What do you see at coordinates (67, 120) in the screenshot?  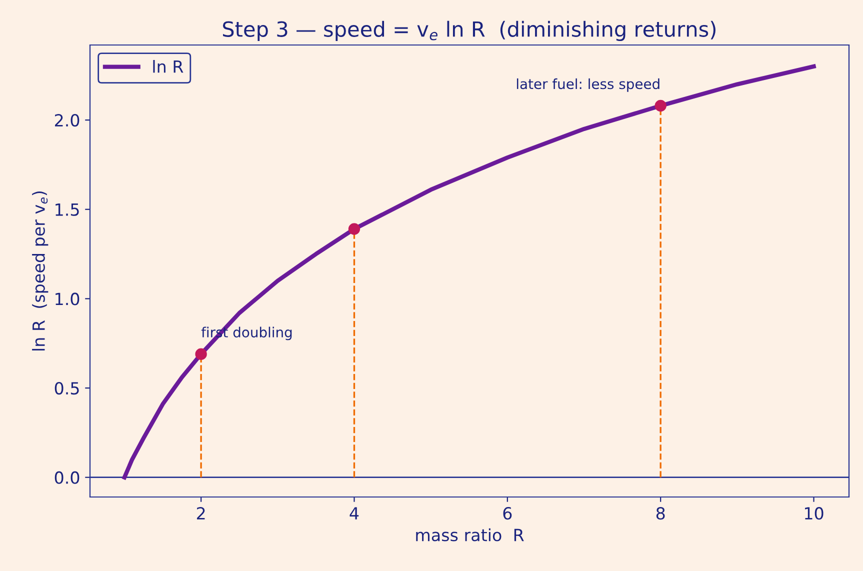 I see `y-tick-label: 2.0` at bounding box center [67, 120].